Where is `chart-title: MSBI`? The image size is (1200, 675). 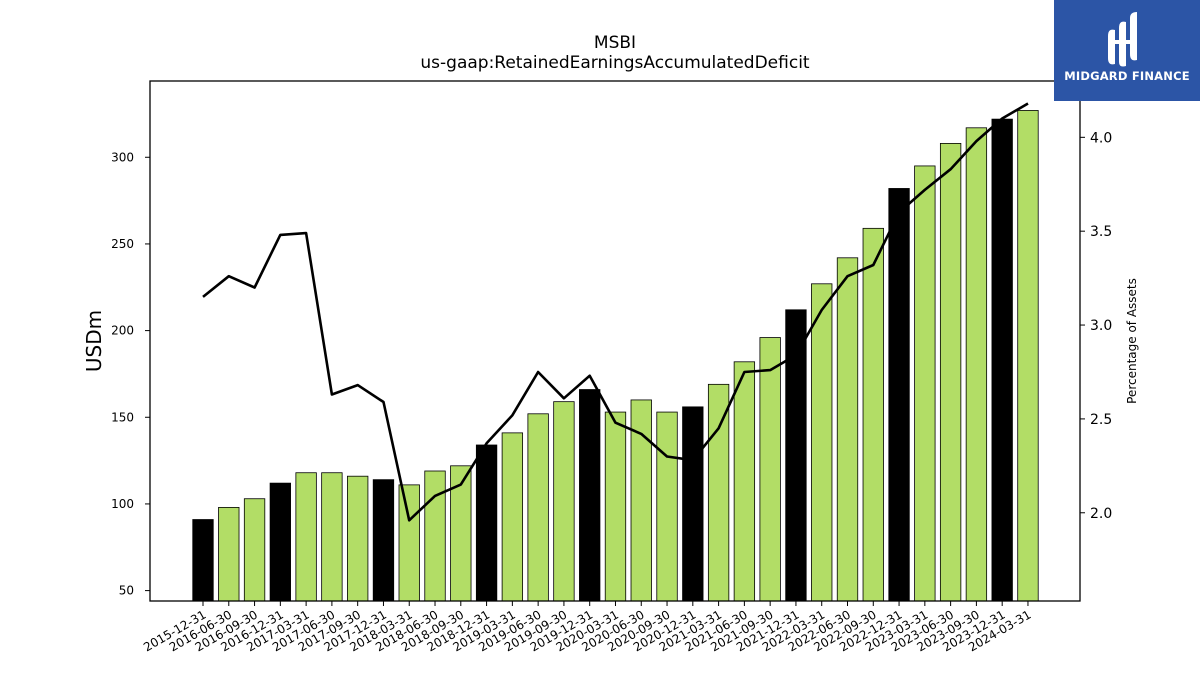
chart-title: MSBI is located at coordinates (615, 43).